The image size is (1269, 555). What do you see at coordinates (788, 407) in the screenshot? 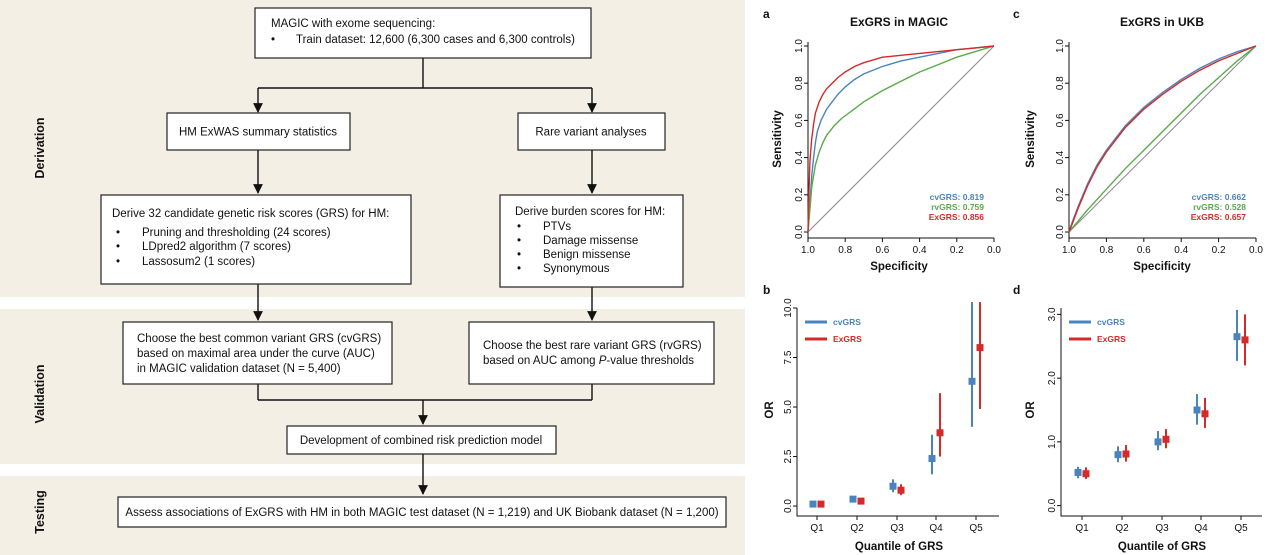
I see `y-tick-label: 5.0` at bounding box center [788, 407].